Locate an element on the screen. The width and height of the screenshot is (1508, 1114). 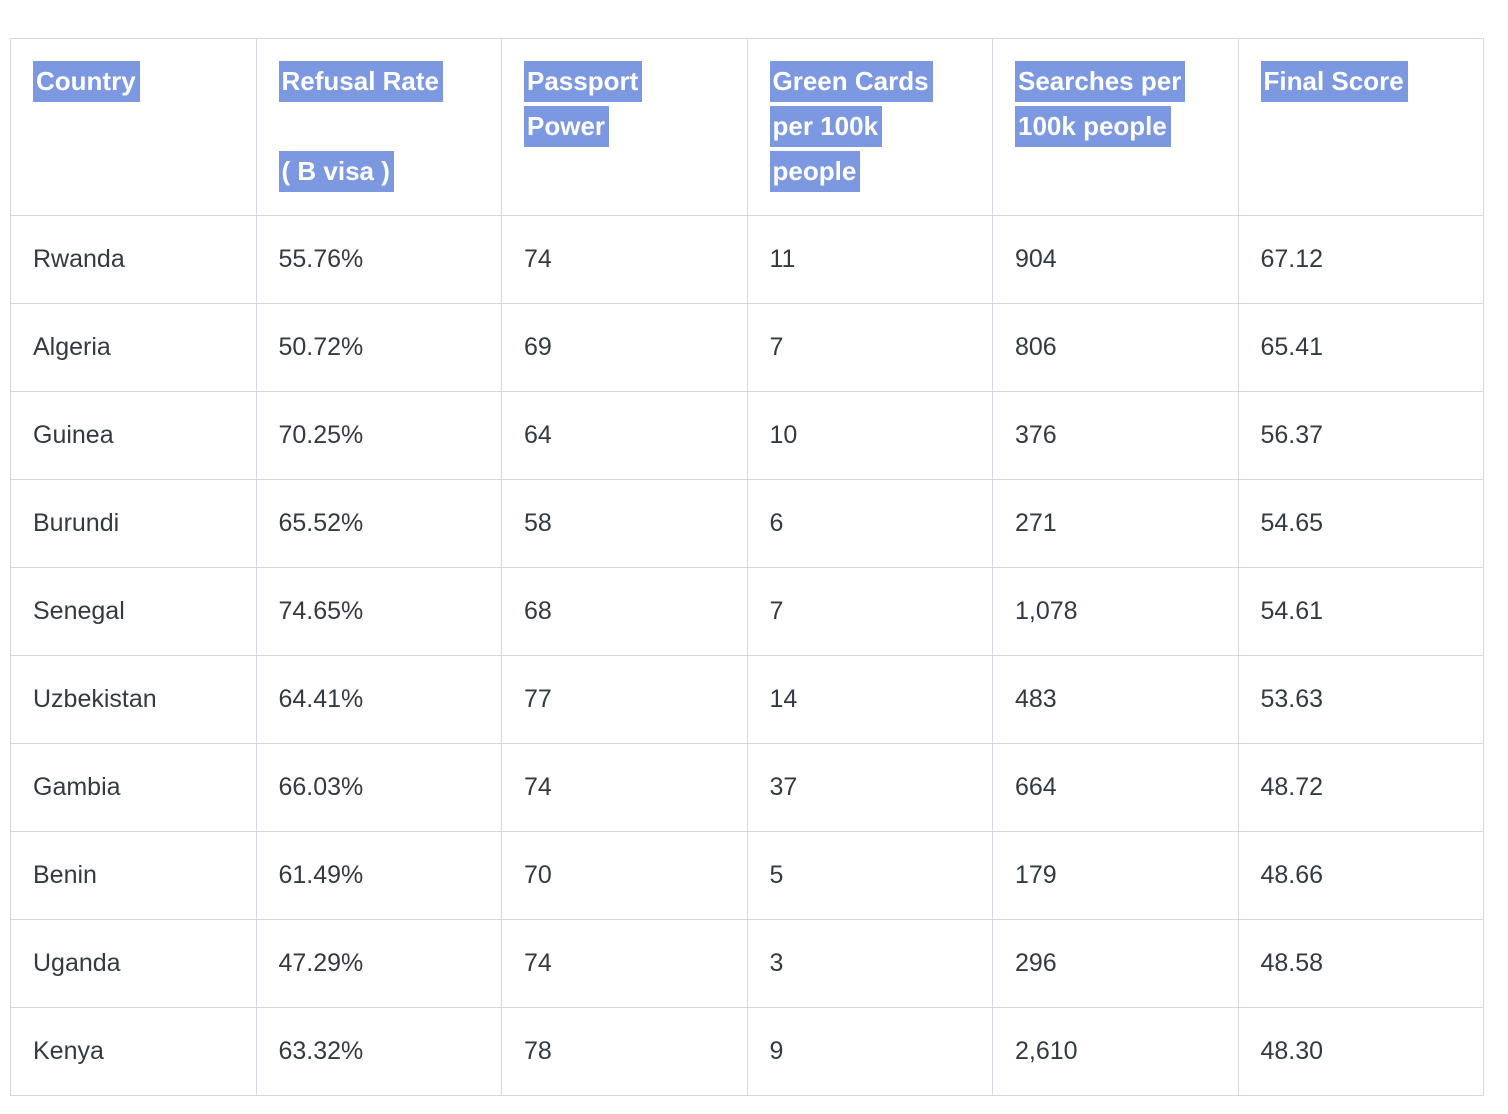
selected-header-text: Passport is located at coordinates (583, 81).